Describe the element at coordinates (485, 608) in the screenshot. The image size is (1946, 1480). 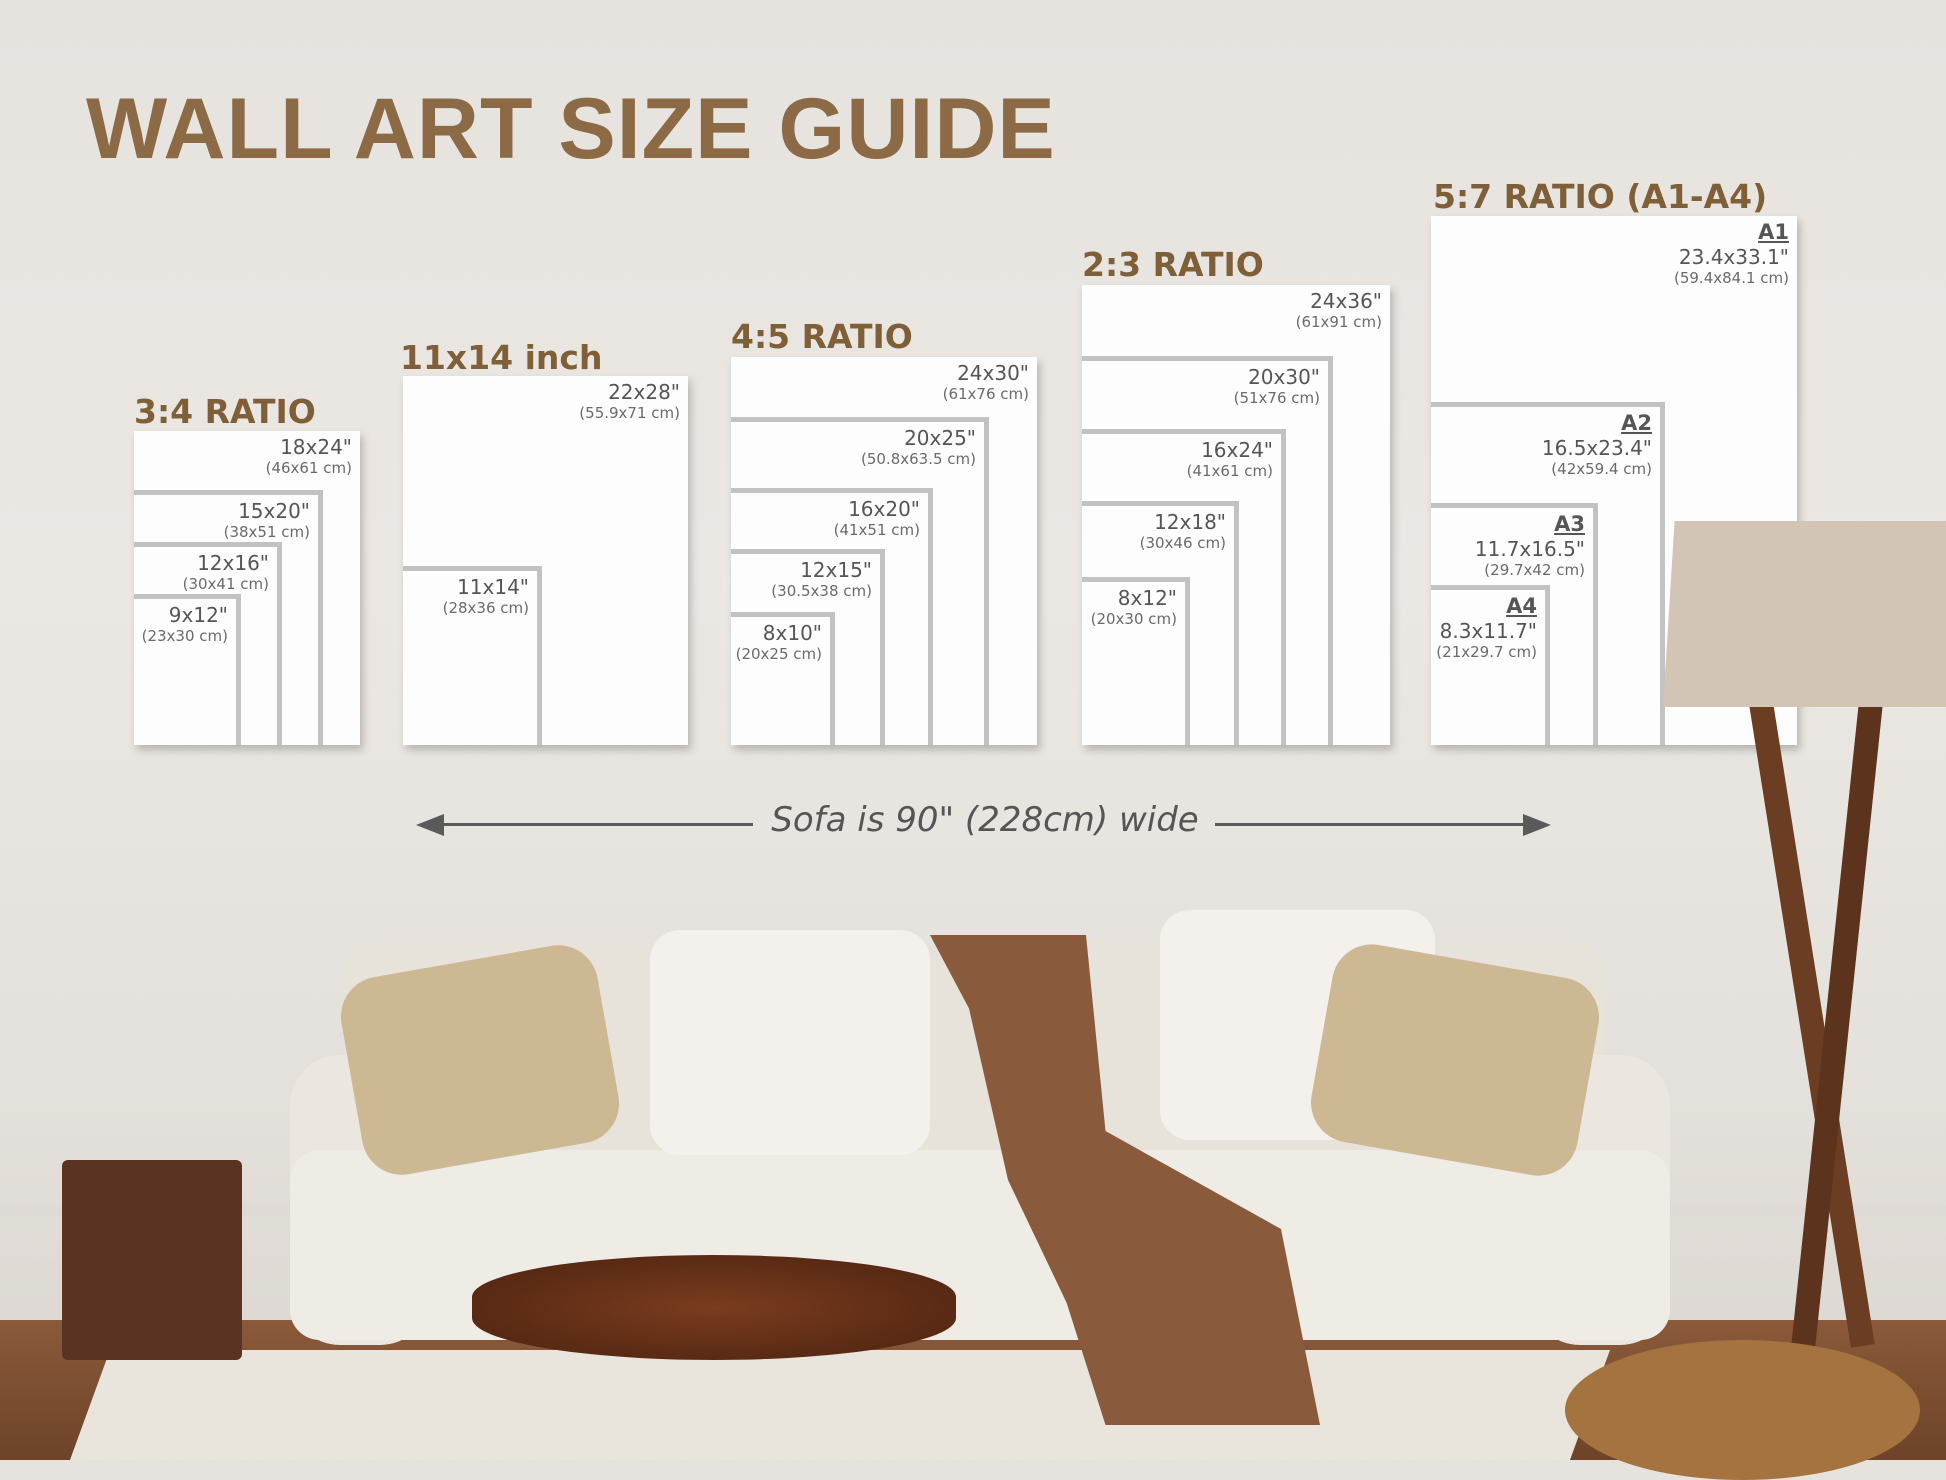
I see `size-cm: (28x36 cm)` at that location.